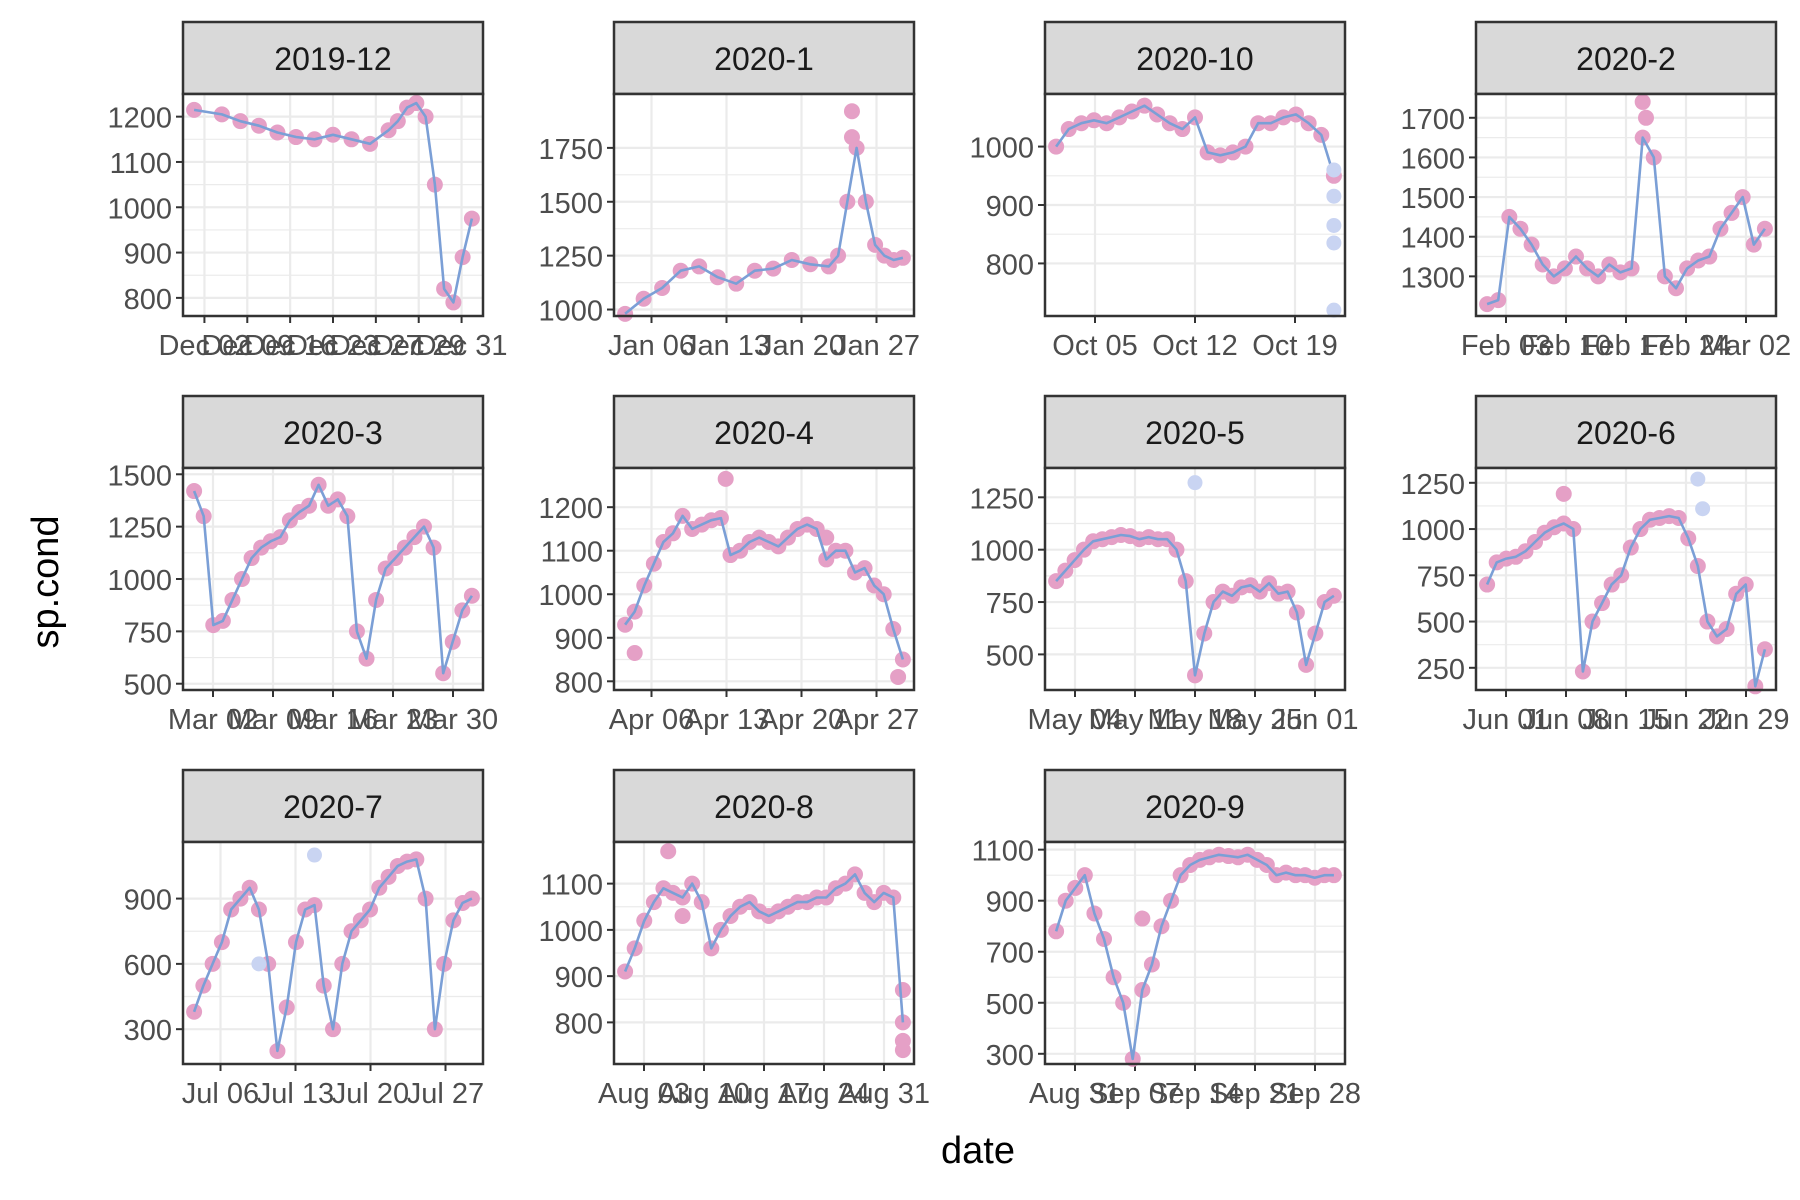  I want to click on facet-title: 2020-2, so click(1626, 59).